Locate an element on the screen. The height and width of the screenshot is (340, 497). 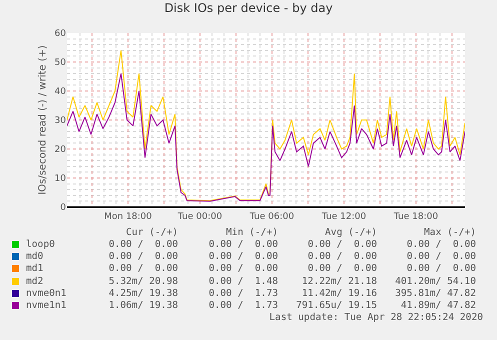
y-tick-label: 20 is located at coordinates (60, 150).